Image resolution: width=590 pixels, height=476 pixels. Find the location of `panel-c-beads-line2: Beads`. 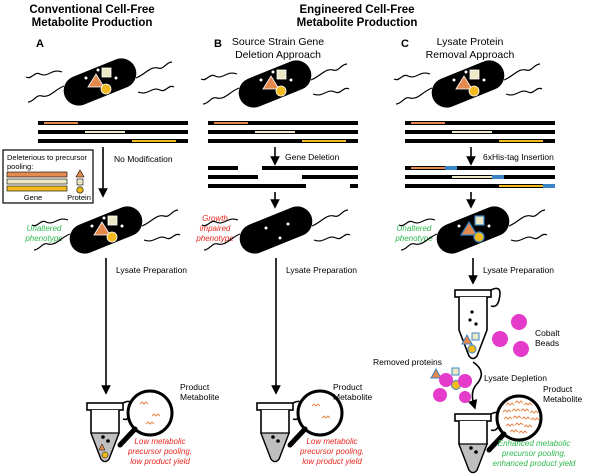

panel-c-beads-line2: Beads is located at coordinates (547, 343).